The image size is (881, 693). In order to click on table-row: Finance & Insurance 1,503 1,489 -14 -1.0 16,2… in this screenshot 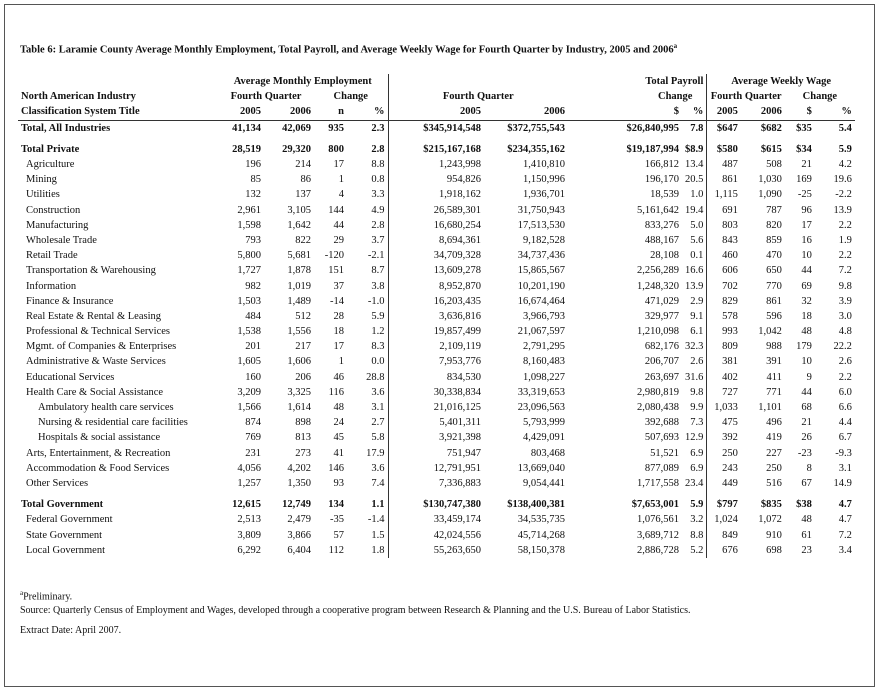, I will do `click(436, 301)`.